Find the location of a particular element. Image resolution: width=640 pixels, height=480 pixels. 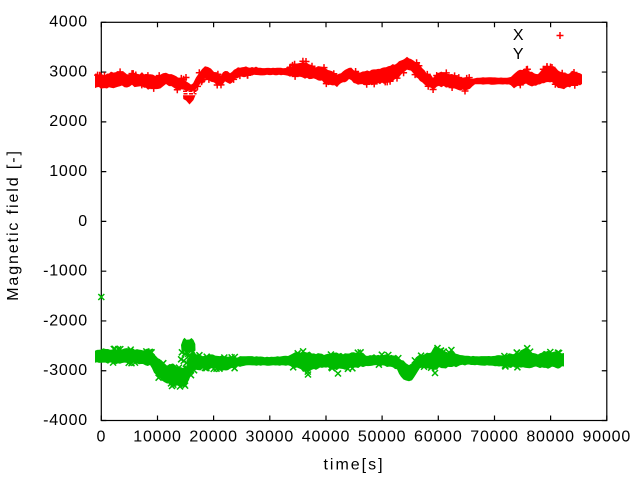

svg-text: 50000 is located at coordinates (382, 437).